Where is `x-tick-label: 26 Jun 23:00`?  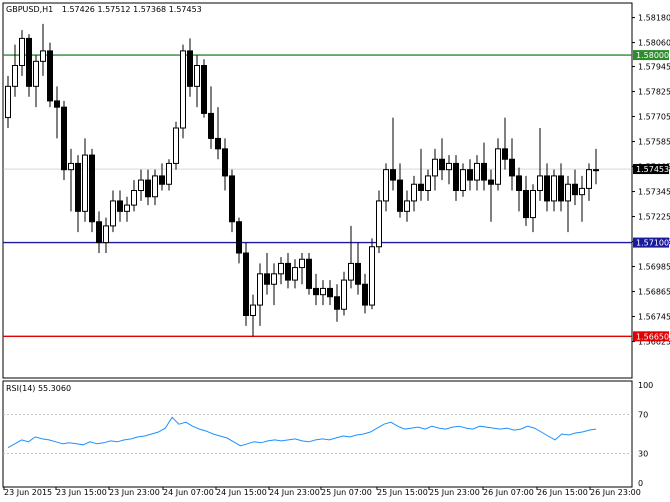 x-tick-label: 26 Jun 23:00 is located at coordinates (615, 492).